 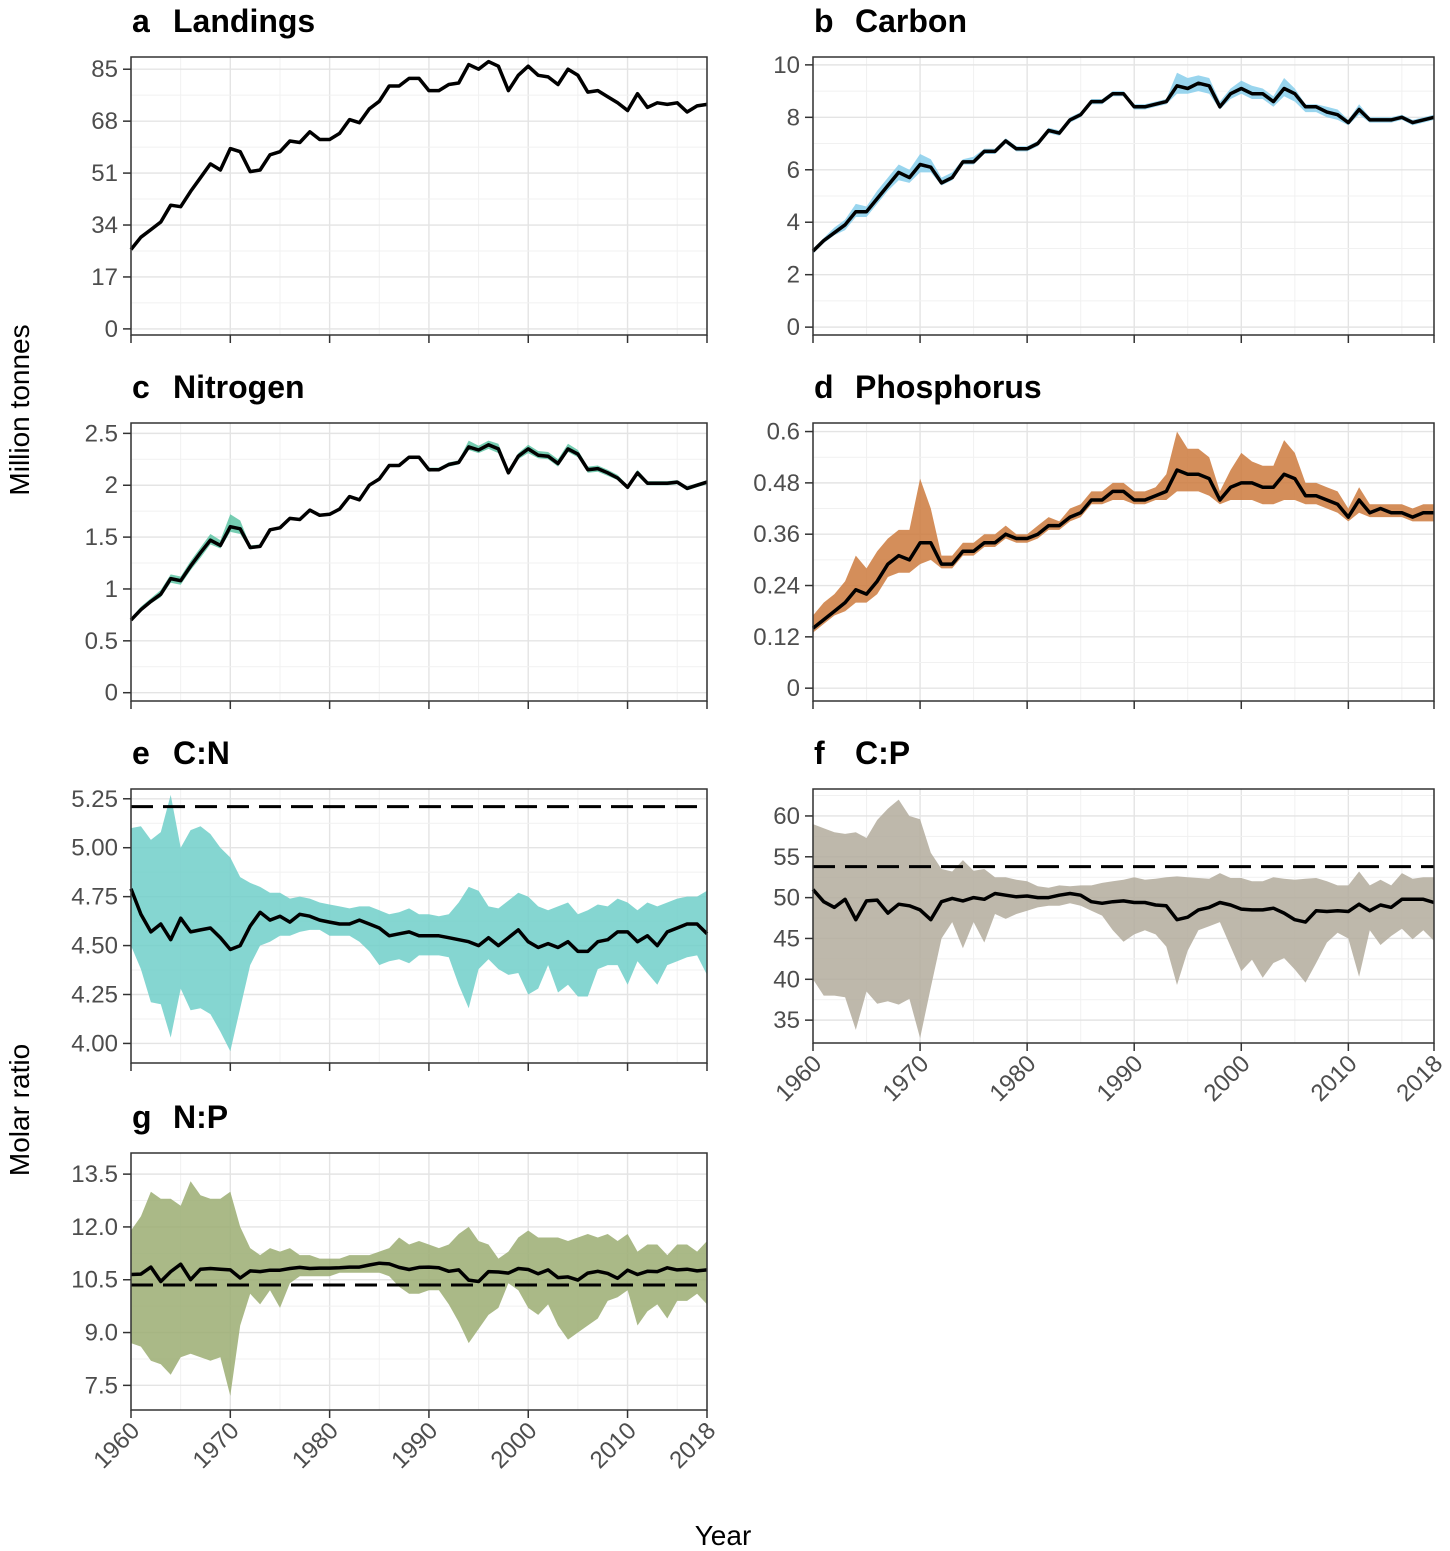 I want to click on panel-a: 0 17 34 51 68 85 a Landings, so click(x=399, y=173).